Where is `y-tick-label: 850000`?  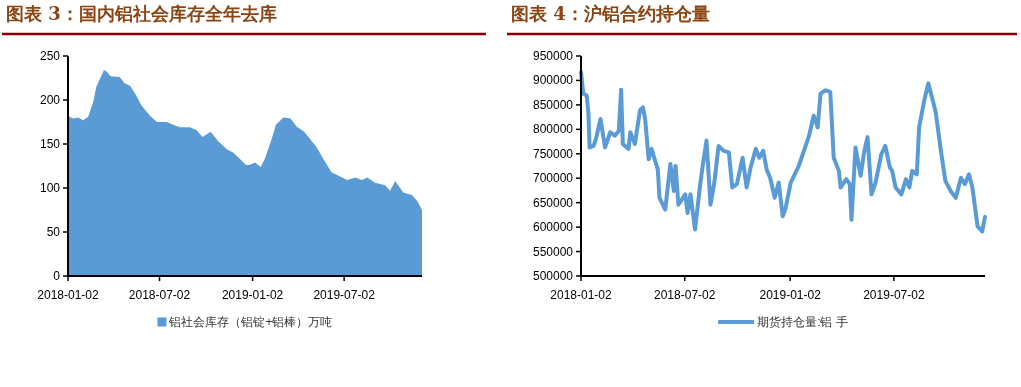
y-tick-label: 850000 is located at coordinates (553, 104).